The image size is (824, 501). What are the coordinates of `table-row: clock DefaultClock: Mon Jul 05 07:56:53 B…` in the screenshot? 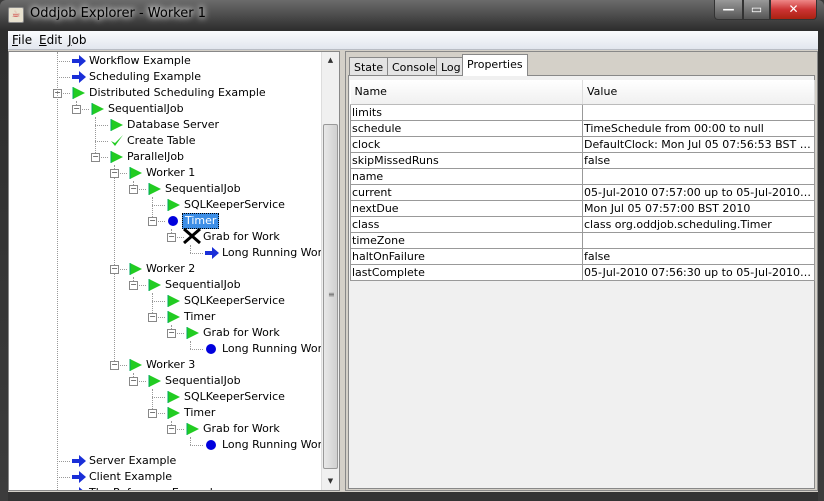 It's located at (582, 144).